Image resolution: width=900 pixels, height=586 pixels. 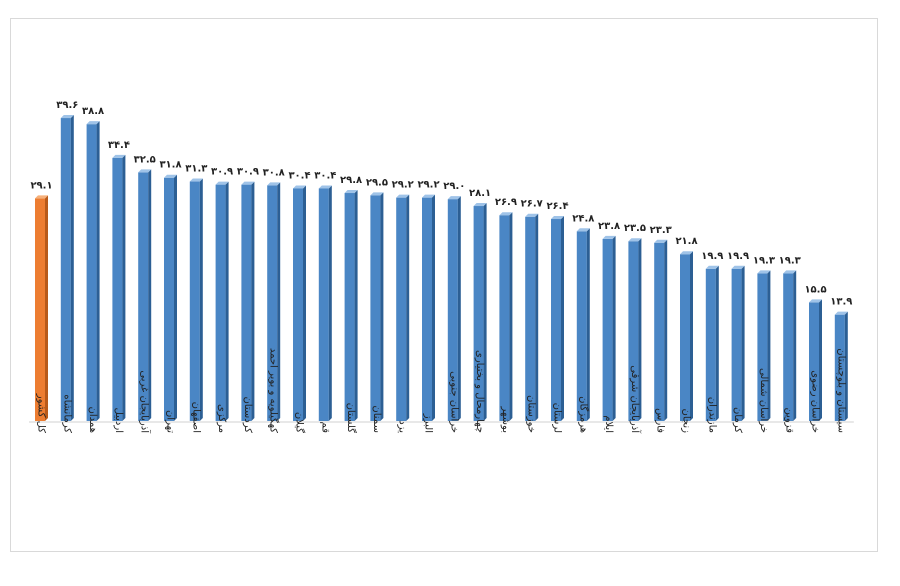 I want to click on data-label: ۳۲.۵, so click(x=145, y=159).